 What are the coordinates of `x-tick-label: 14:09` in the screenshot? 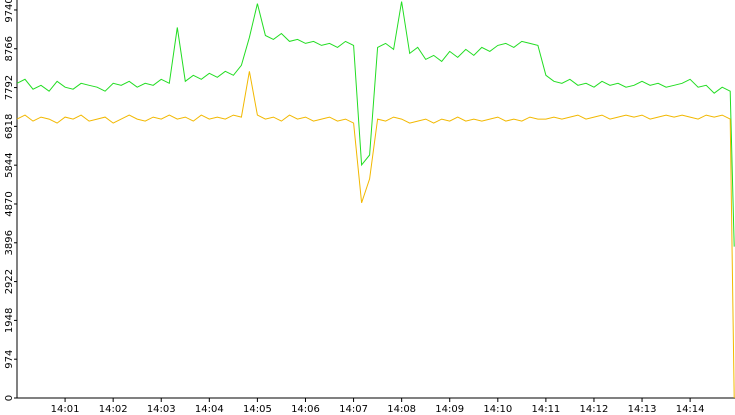 It's located at (449, 409).